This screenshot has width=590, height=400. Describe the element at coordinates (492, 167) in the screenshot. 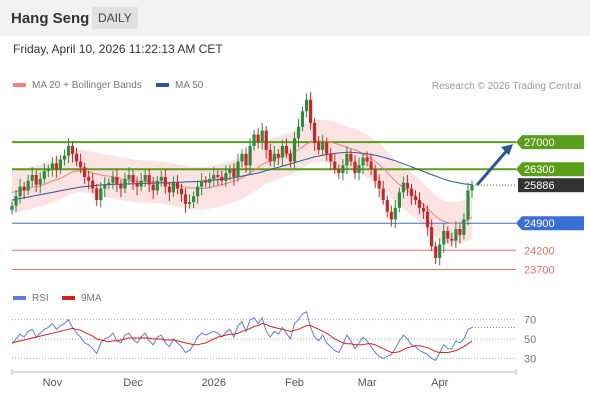

I see `forecast-arrow-shaft` at that location.